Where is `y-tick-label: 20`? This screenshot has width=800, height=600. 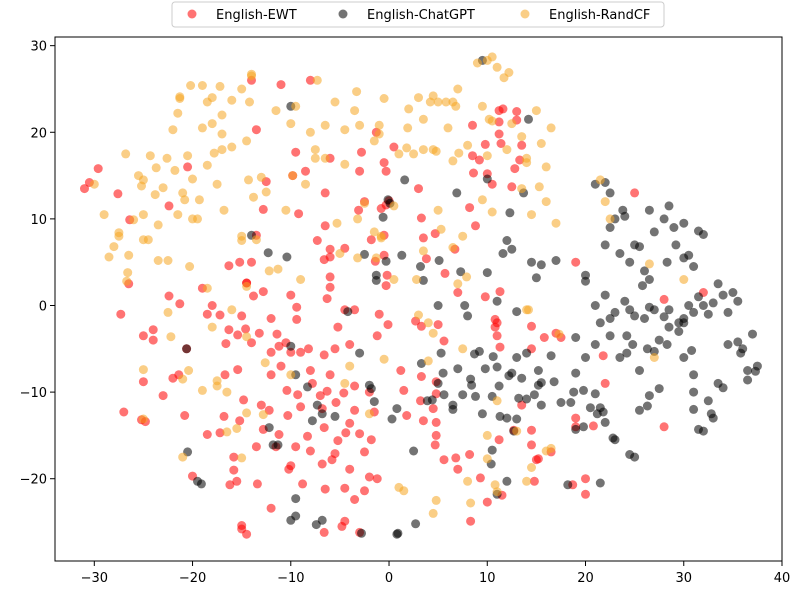
y-tick-label: 20 is located at coordinates (38, 133).